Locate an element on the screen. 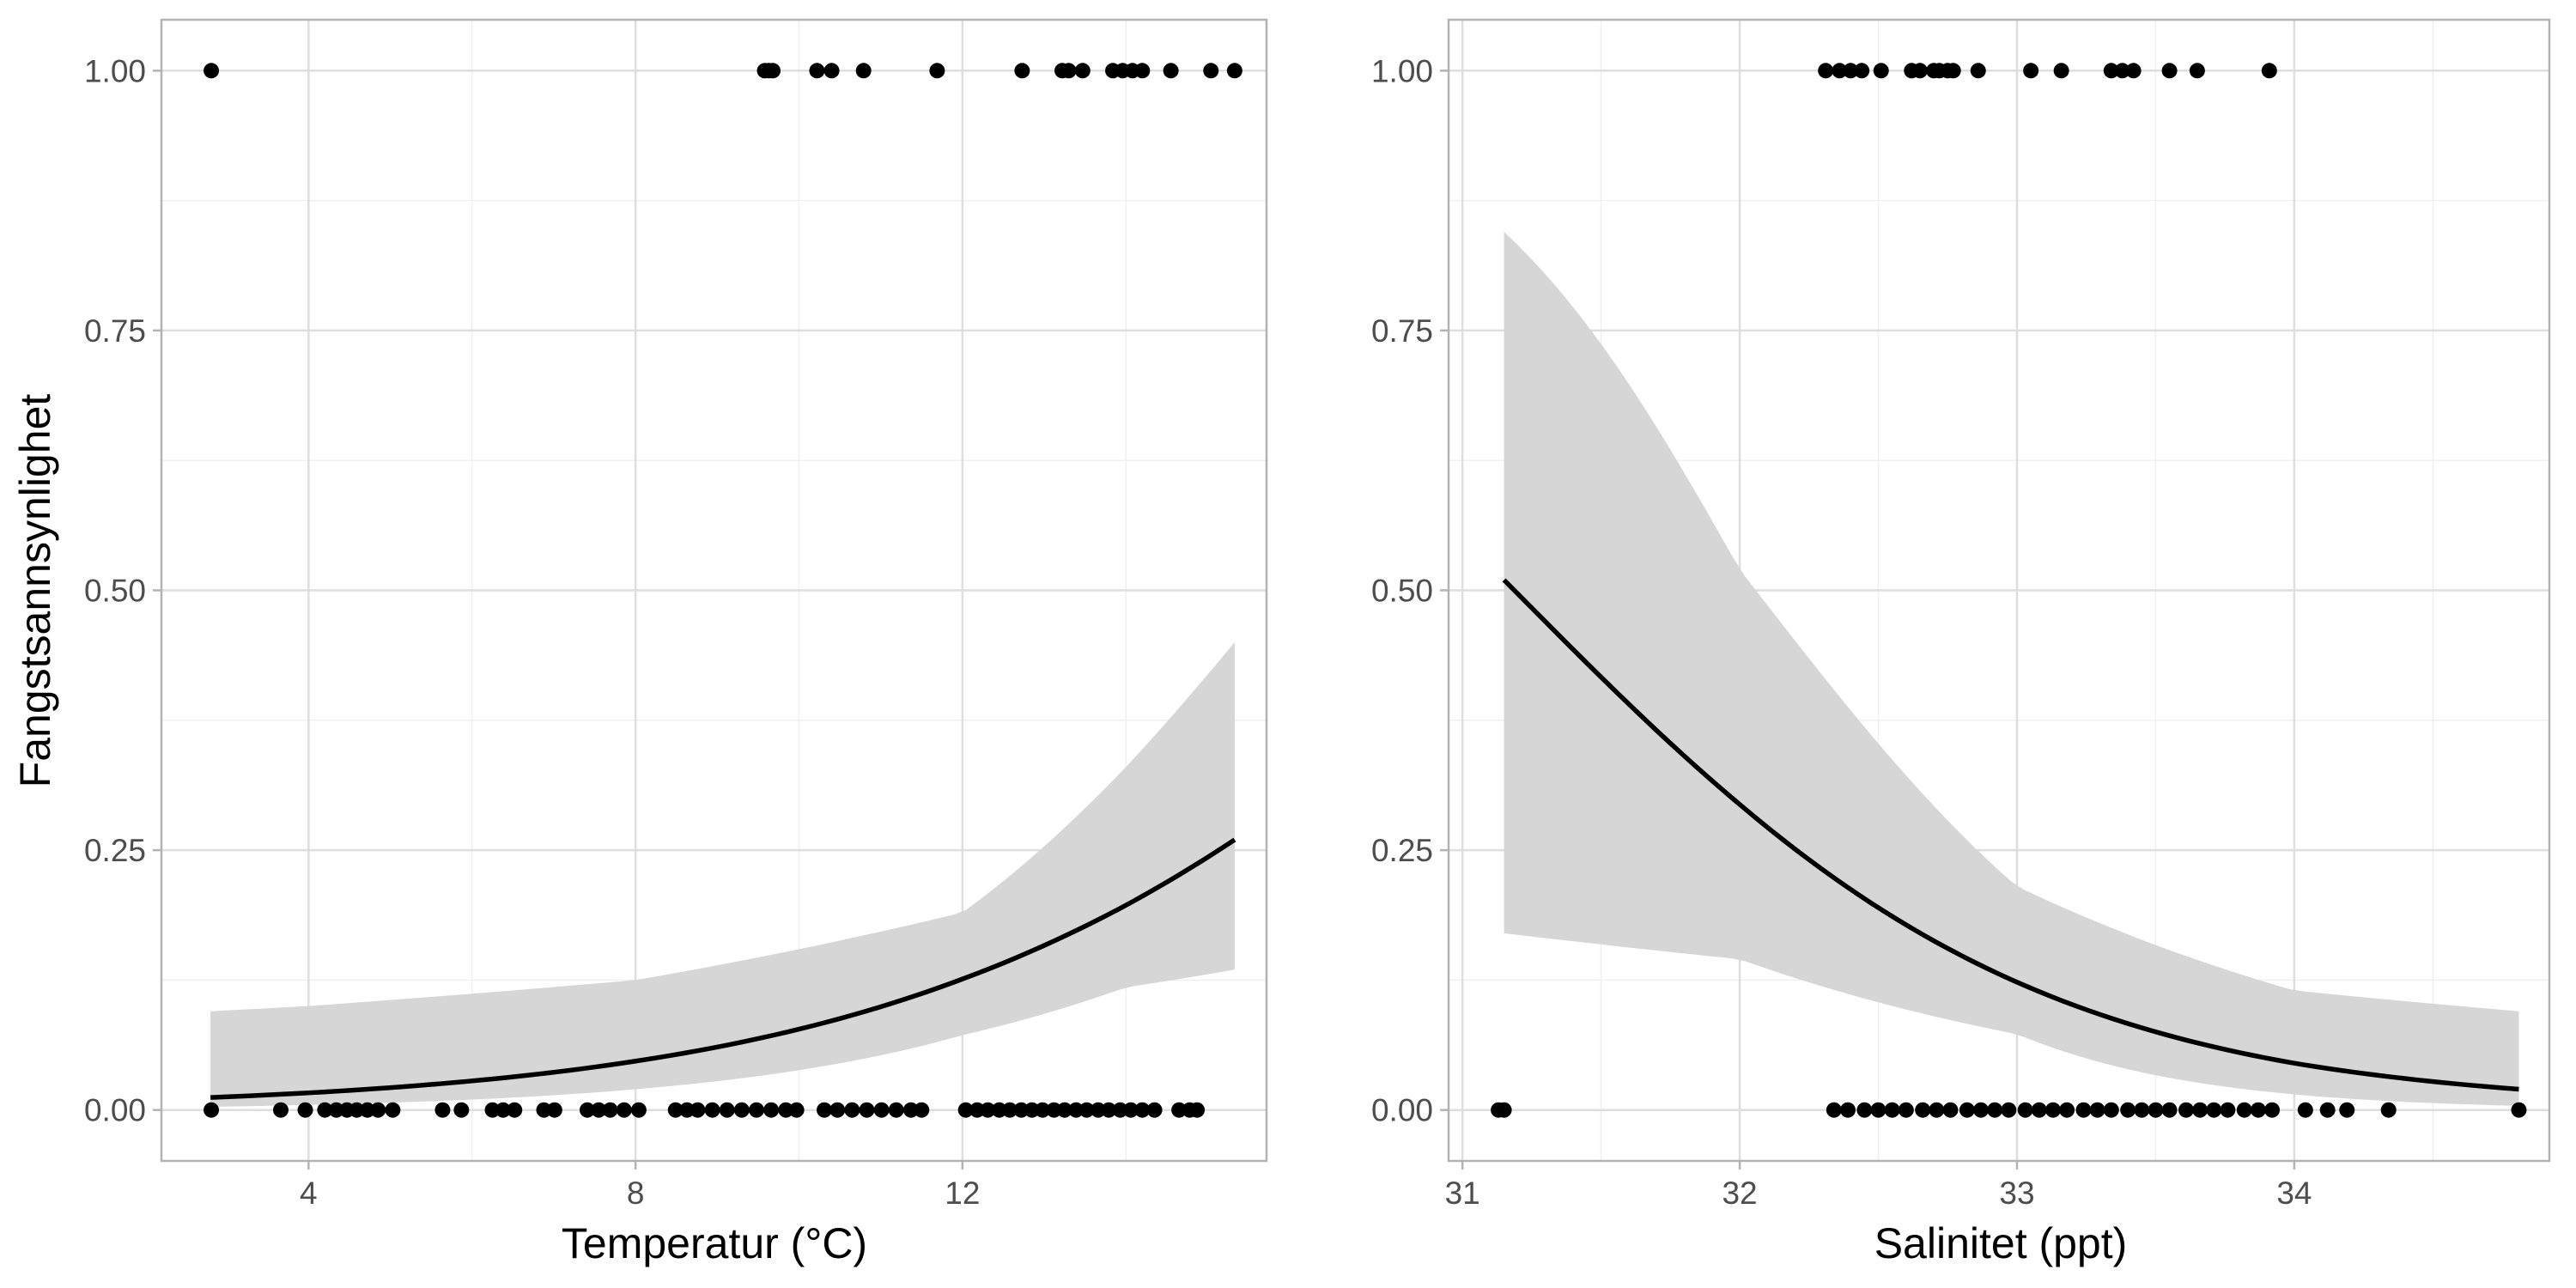 This screenshot has height=1288, width=2576. y-tick-label: 0.50 is located at coordinates (1402, 591).